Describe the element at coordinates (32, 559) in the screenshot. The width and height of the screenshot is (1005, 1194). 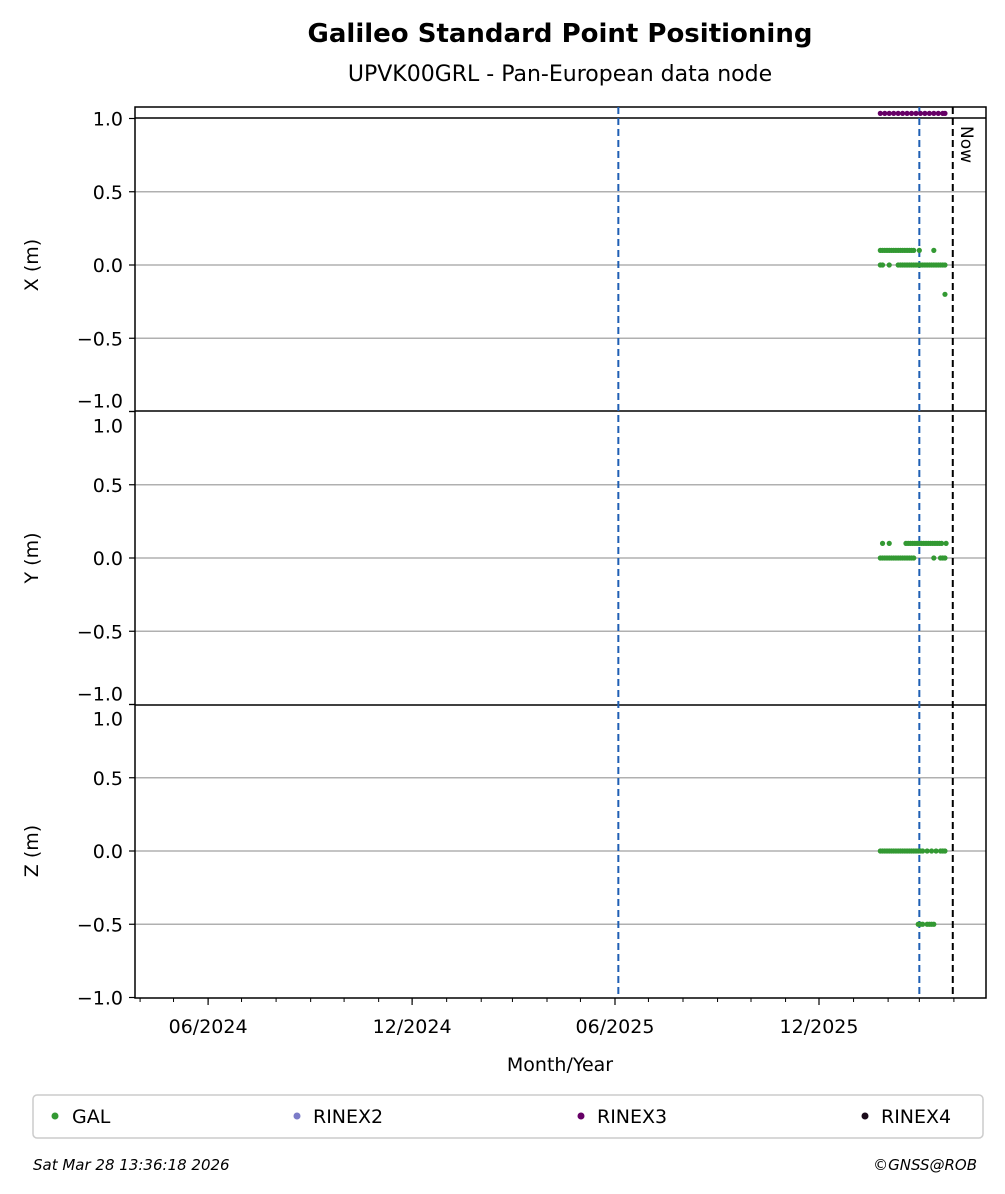
I see `y-axis-label-1: Y (m)` at that location.